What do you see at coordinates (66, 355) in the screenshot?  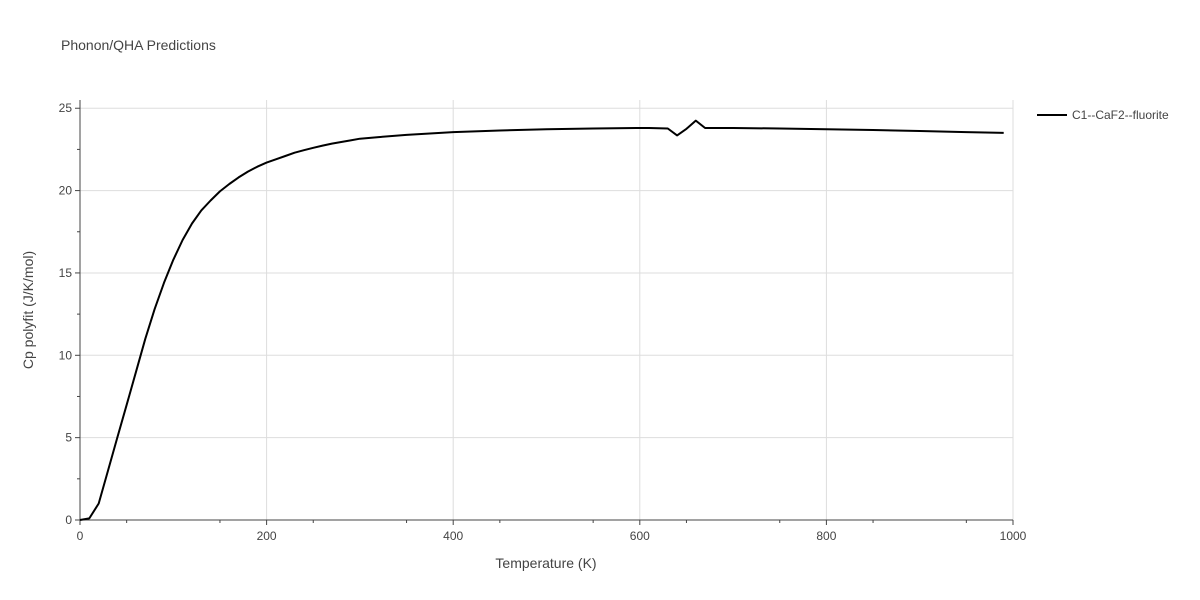 I see `y-tick-label: 10` at bounding box center [66, 355].